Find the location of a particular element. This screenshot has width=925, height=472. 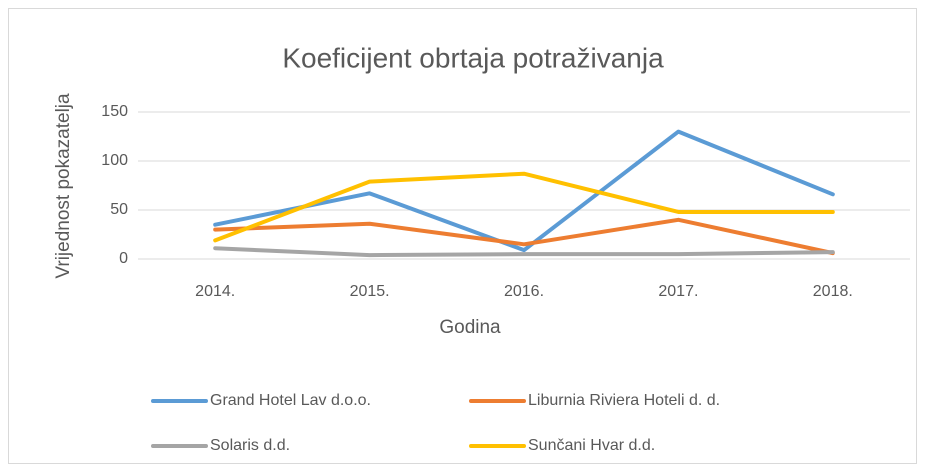

legend-label: Solaris d.d. is located at coordinates (250, 445).